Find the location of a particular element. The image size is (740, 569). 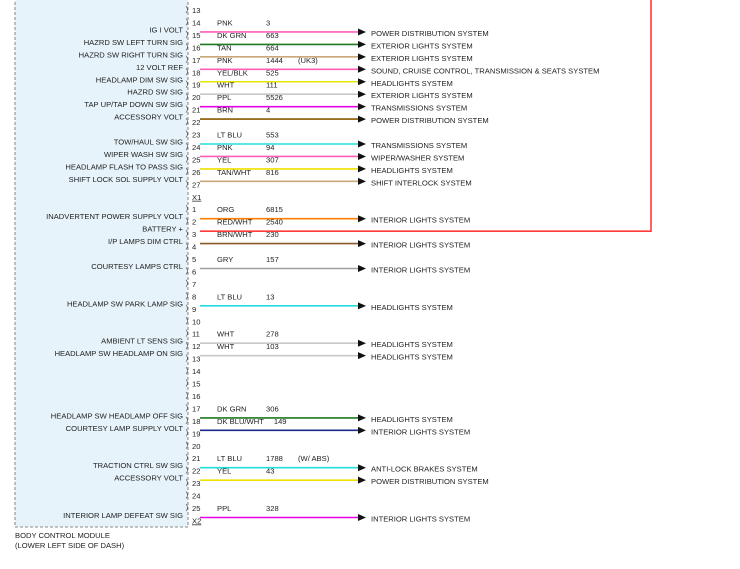

pin-number: 8 is located at coordinates (194, 296).